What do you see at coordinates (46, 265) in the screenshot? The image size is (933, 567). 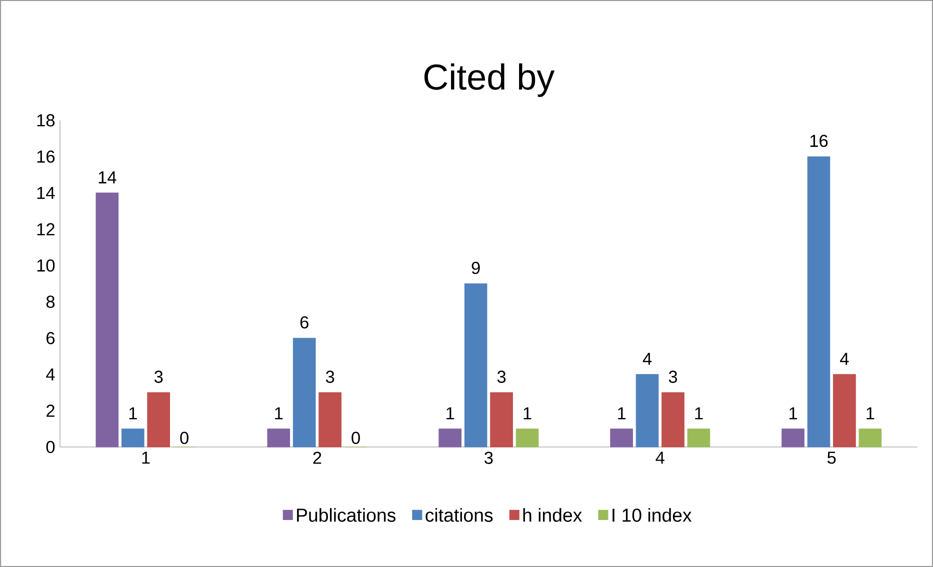 I see `y-tick-label: 10` at bounding box center [46, 265].